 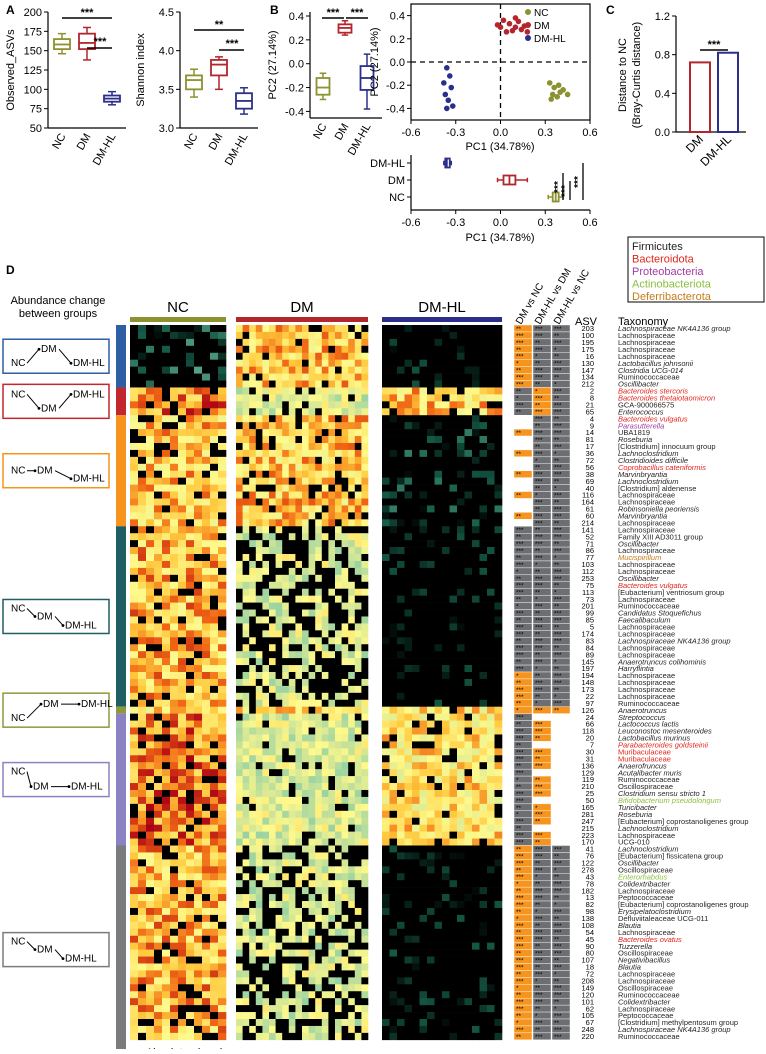 What do you see at coordinates (112, 98) in the screenshot?
I see `box-dm-hl` at bounding box center [112, 98].